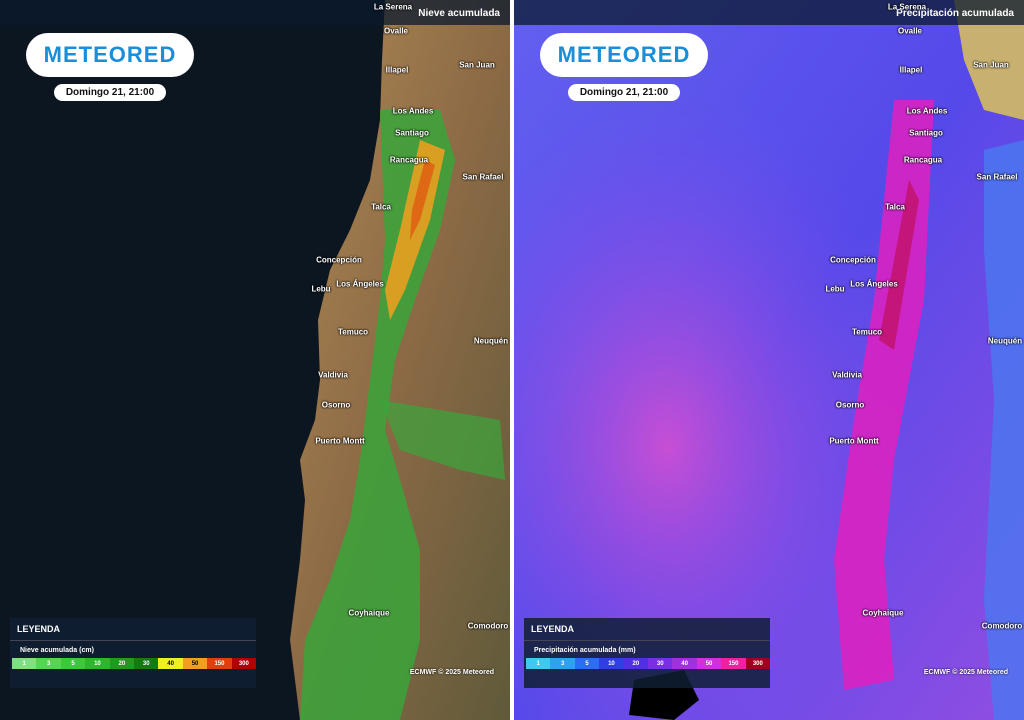 The width and height of the screenshot is (1024, 720). Describe the element at coordinates (57, 650) in the screenshot. I see `legend-title: Nieve acumulada (cm)` at that location.